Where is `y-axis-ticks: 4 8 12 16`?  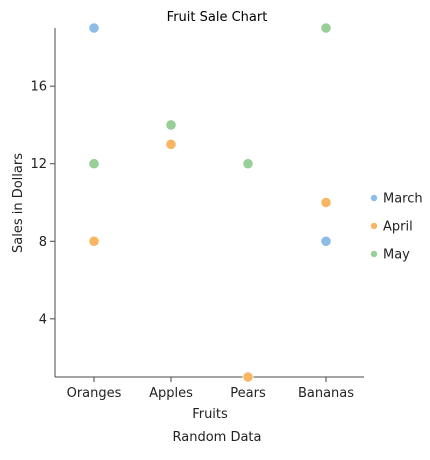
y-axis-ticks: 4 8 12 16 is located at coordinates (42, 203).